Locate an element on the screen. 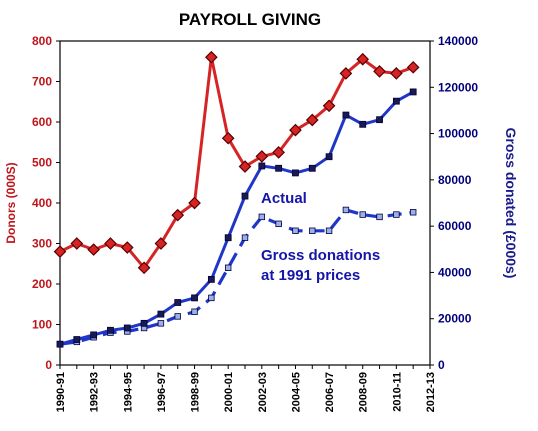 The image size is (538, 431). x-tick-label: 1992-93 is located at coordinates (95, 392).